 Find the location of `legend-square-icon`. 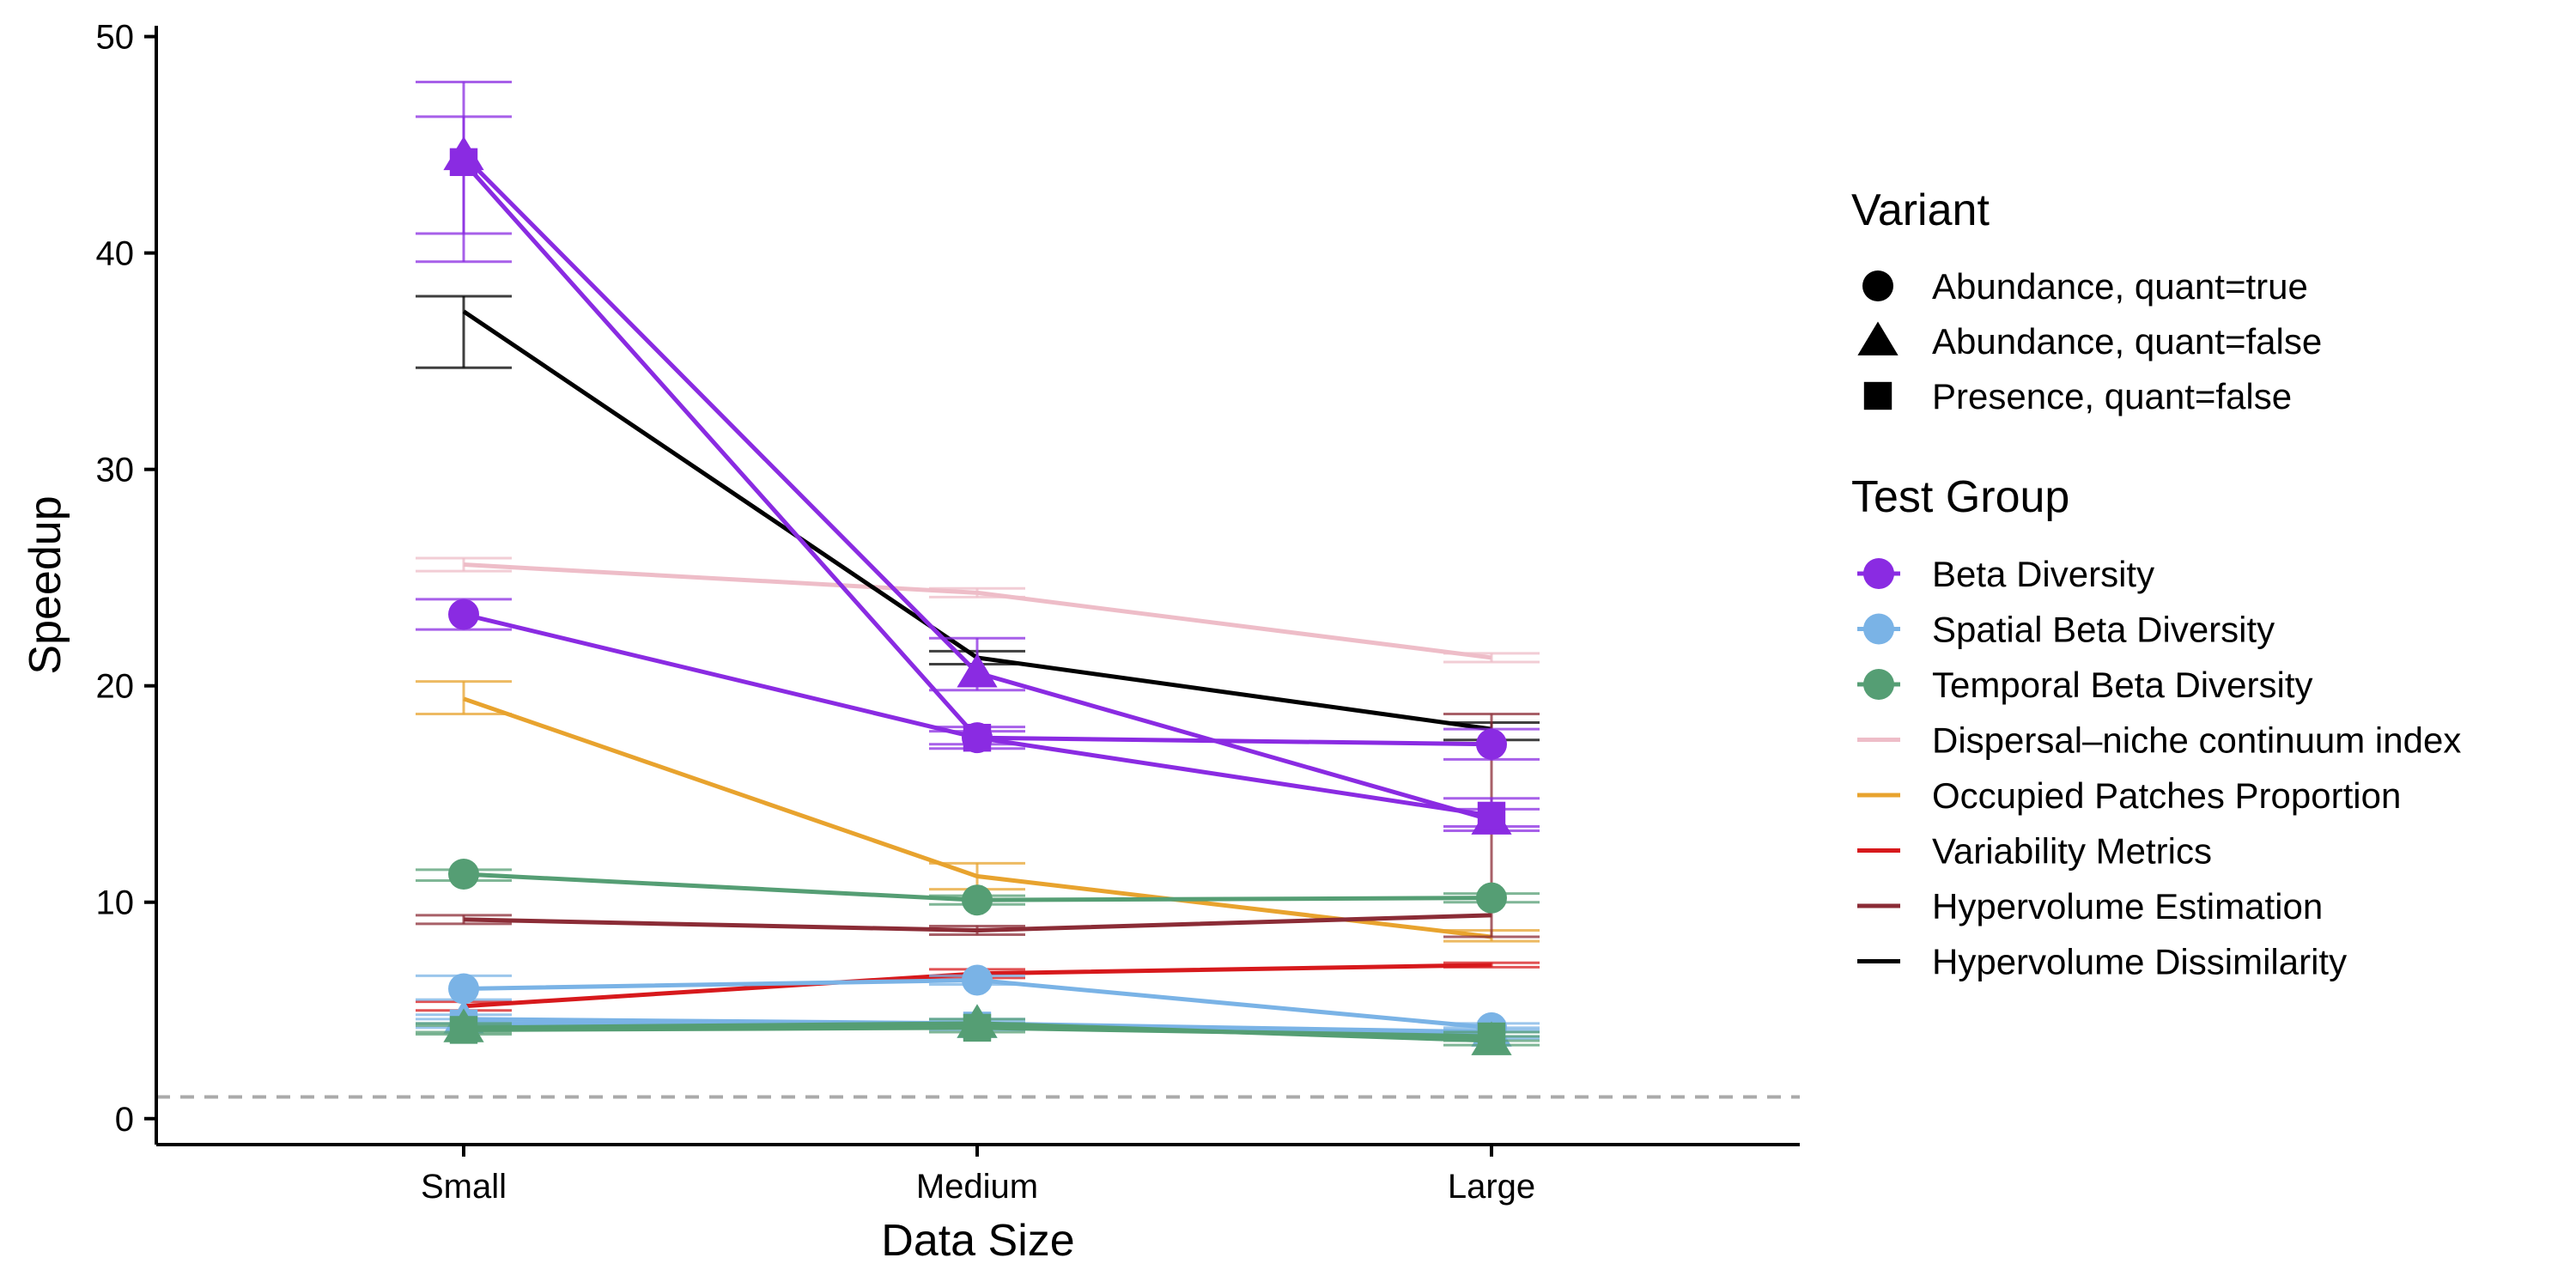

legend-square-icon is located at coordinates (1878, 396).